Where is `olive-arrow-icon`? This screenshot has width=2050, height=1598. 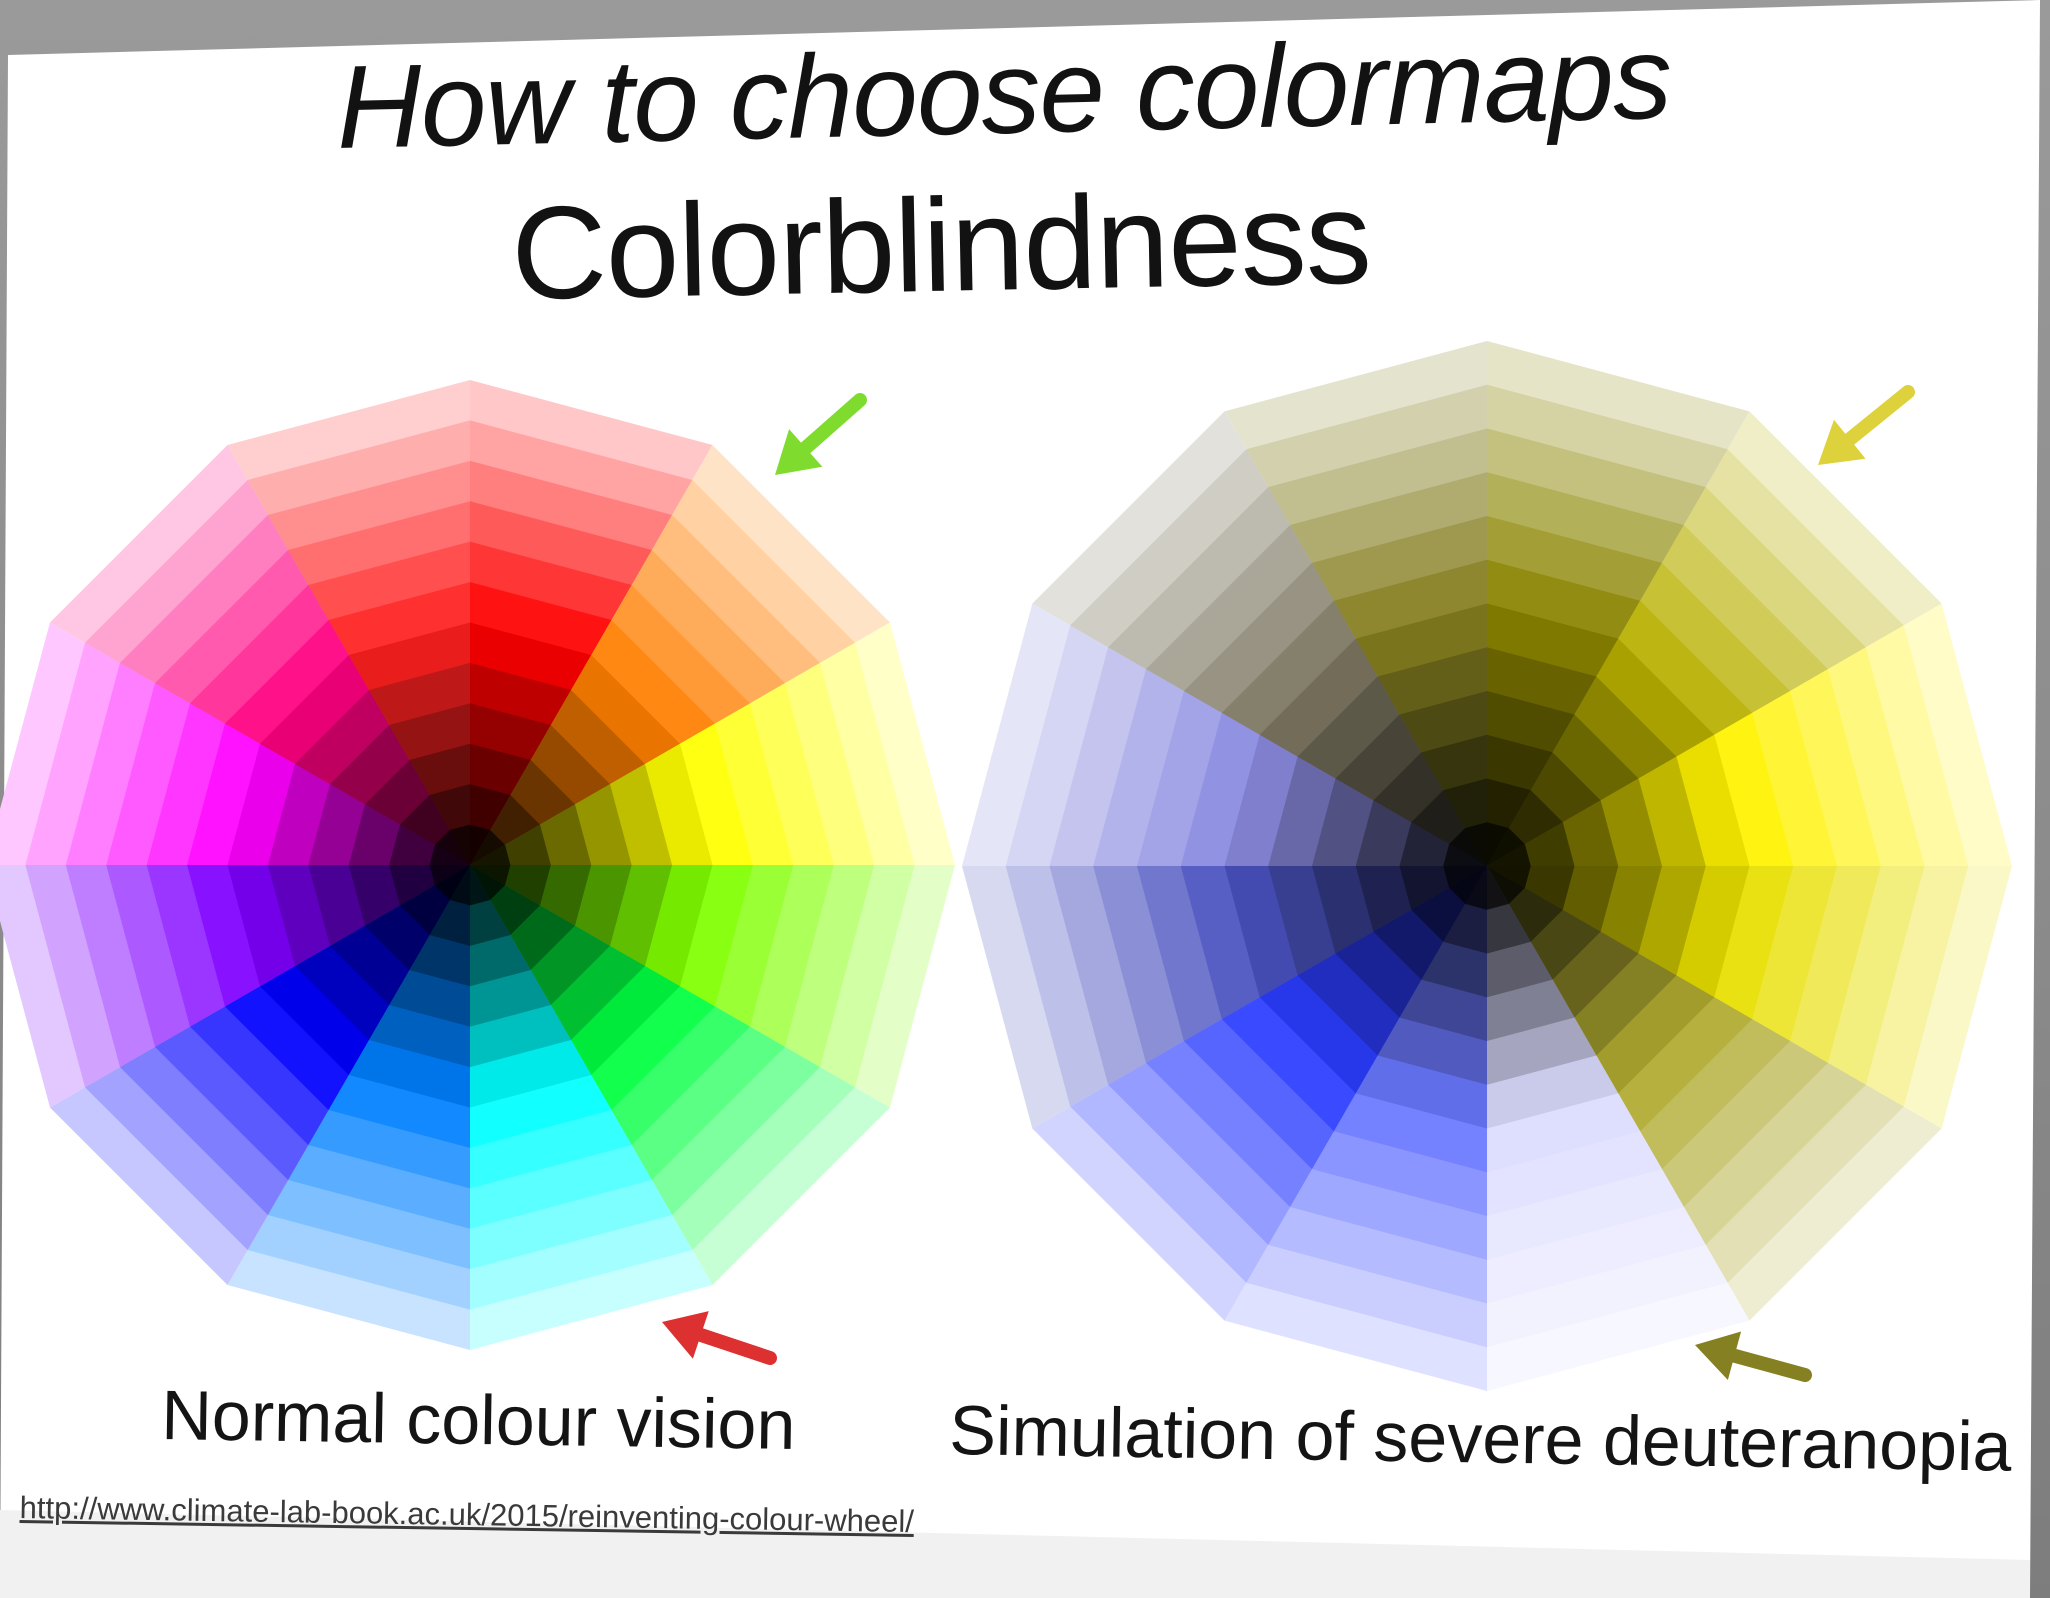 olive-arrow-icon is located at coordinates (1718, 1355).